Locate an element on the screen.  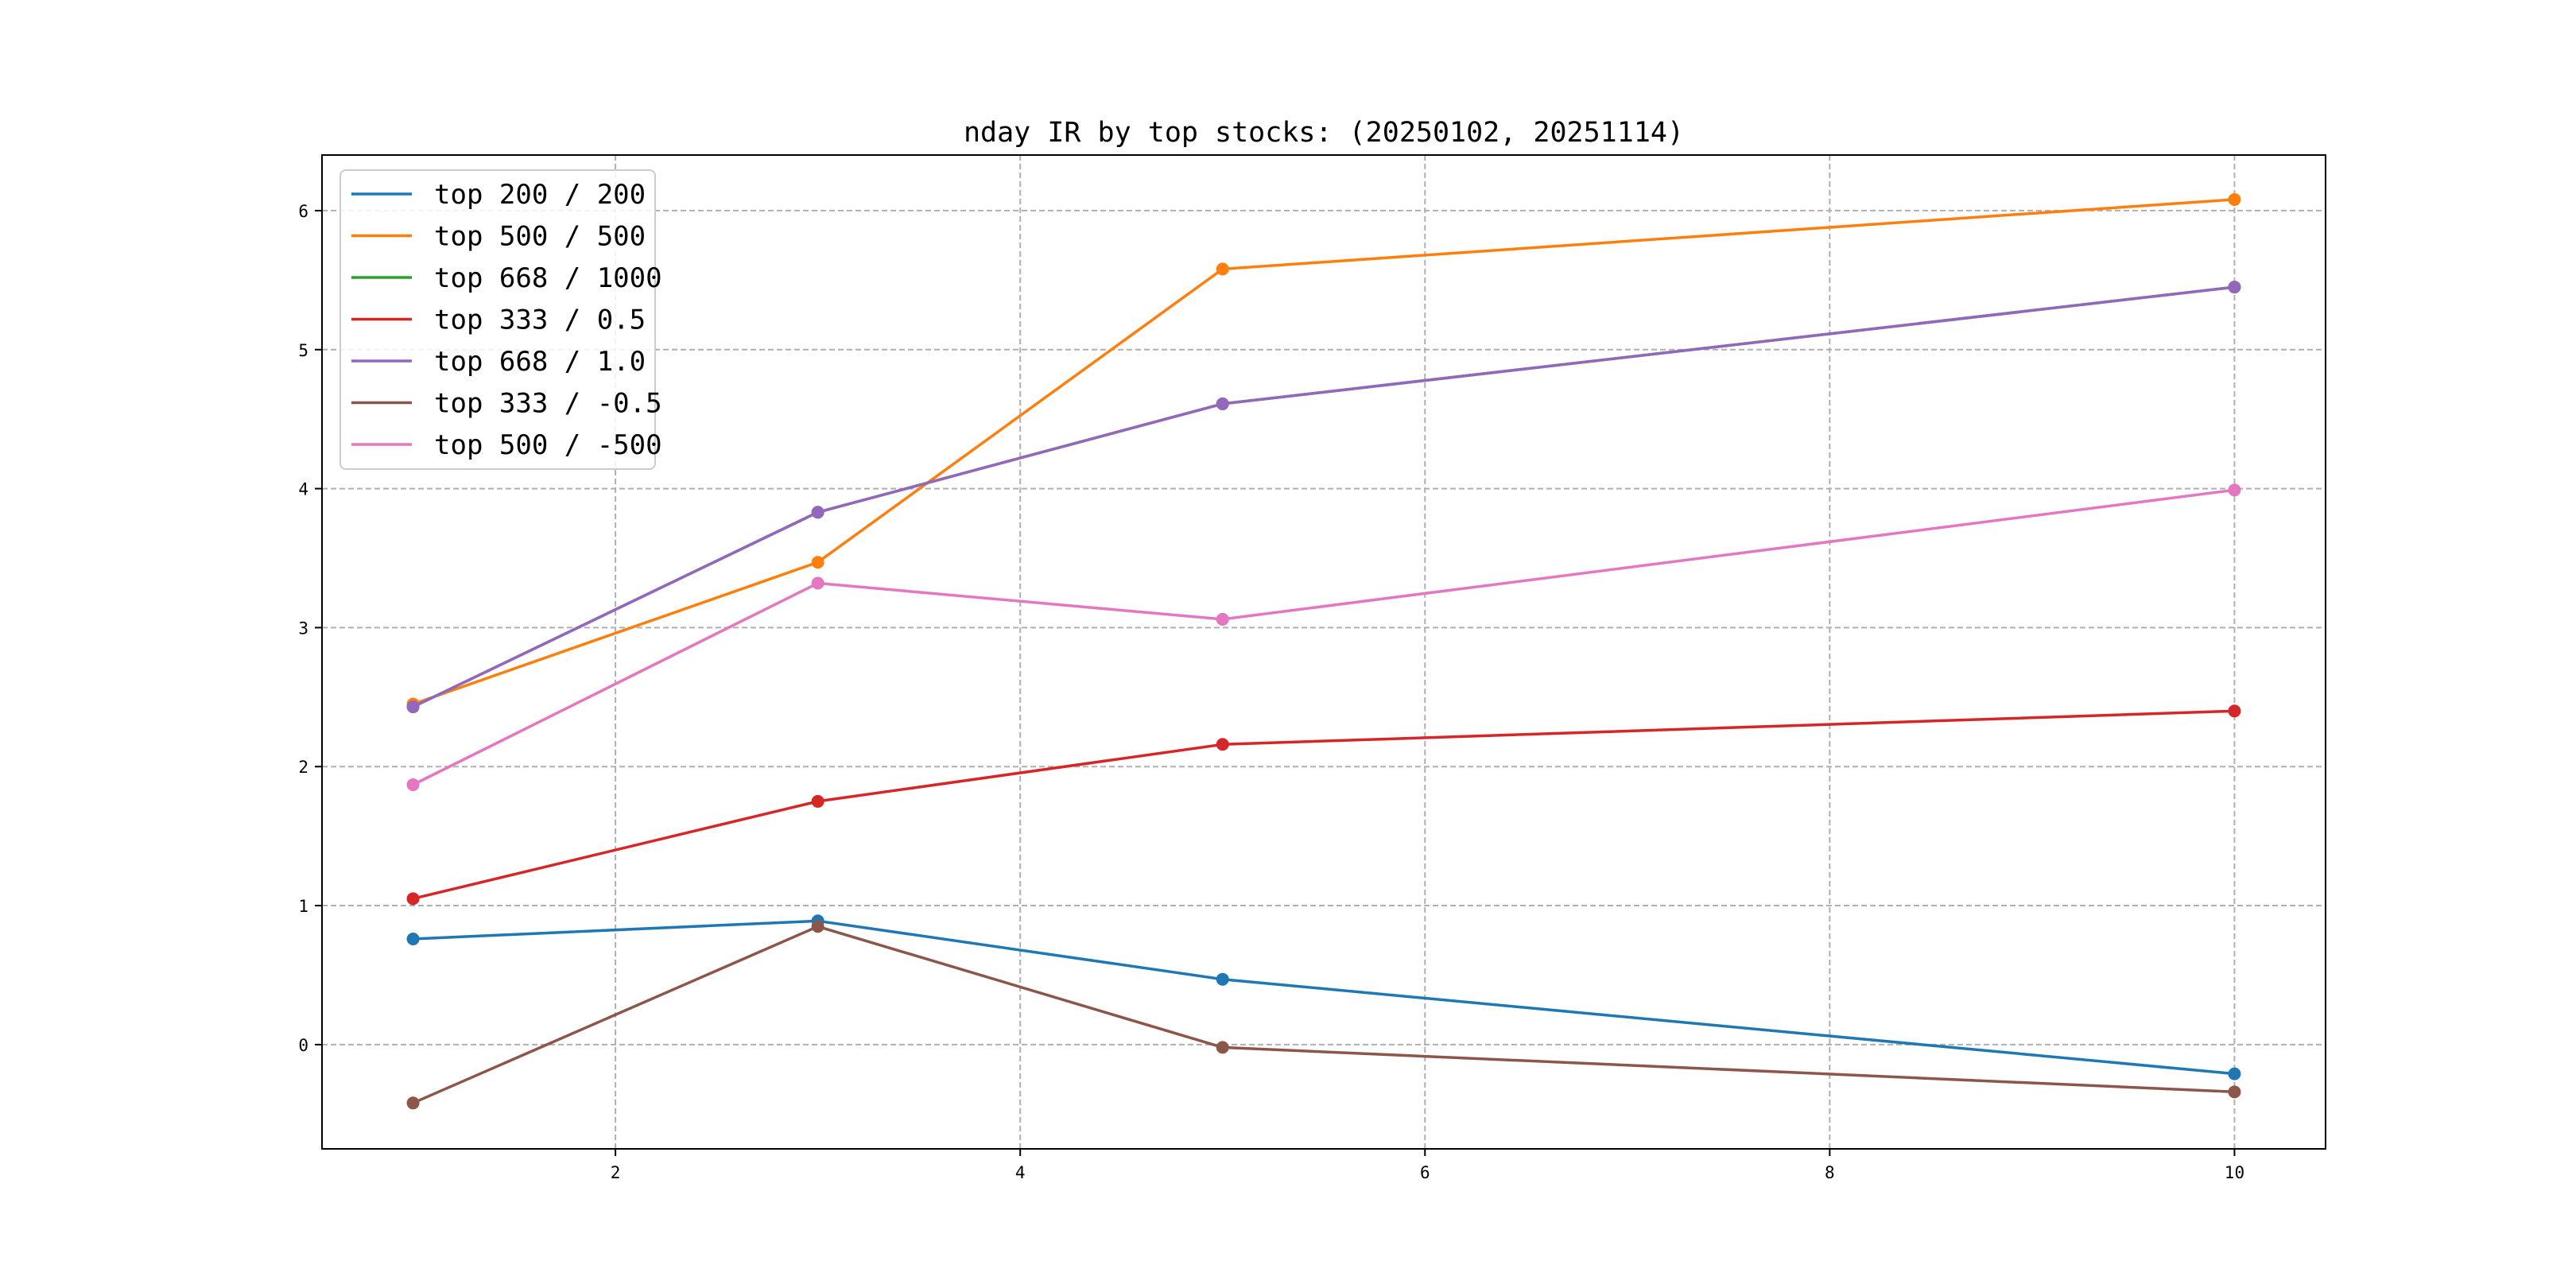
y-tick-label: 0 is located at coordinates (303, 1045).